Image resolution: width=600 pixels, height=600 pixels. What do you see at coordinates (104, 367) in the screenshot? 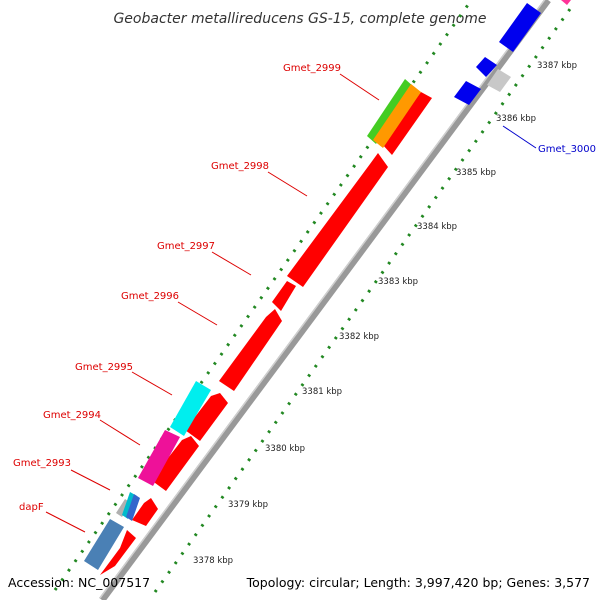
I see `gene-label-gmet-2995: Gmet_2995` at bounding box center [104, 367].